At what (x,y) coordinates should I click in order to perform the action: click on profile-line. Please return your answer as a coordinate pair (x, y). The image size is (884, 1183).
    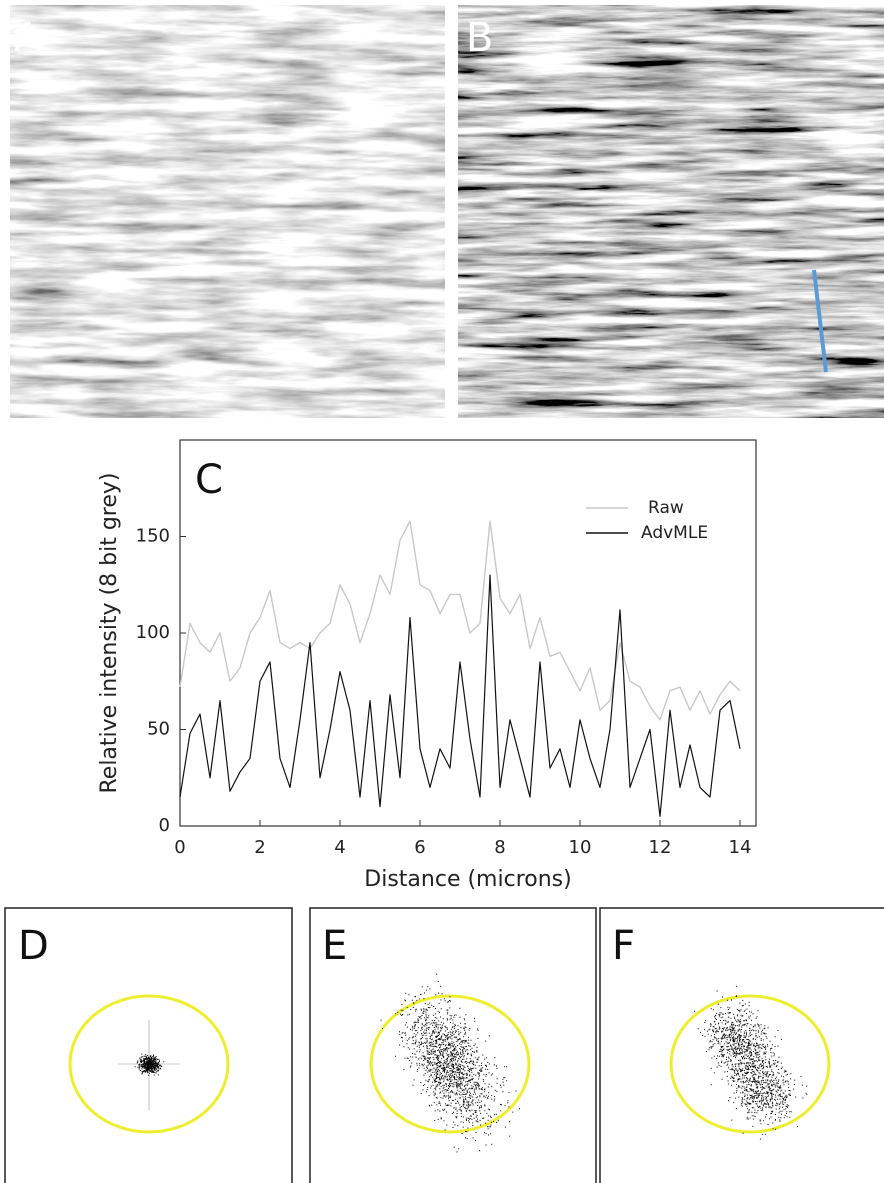
    Looking at the image, I should click on (820, 321).